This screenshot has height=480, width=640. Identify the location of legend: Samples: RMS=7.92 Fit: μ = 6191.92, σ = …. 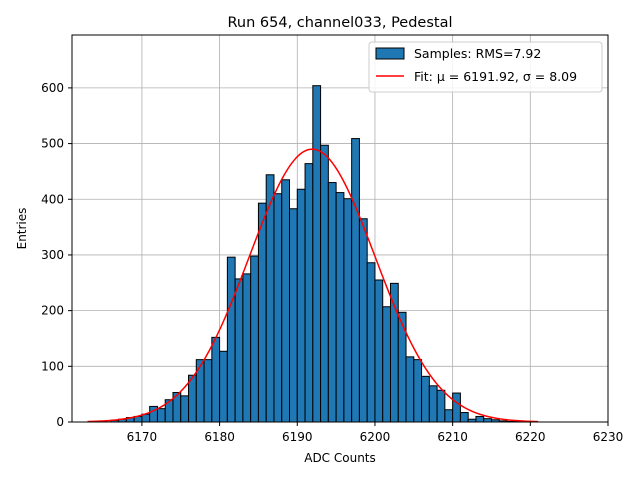
(485, 67).